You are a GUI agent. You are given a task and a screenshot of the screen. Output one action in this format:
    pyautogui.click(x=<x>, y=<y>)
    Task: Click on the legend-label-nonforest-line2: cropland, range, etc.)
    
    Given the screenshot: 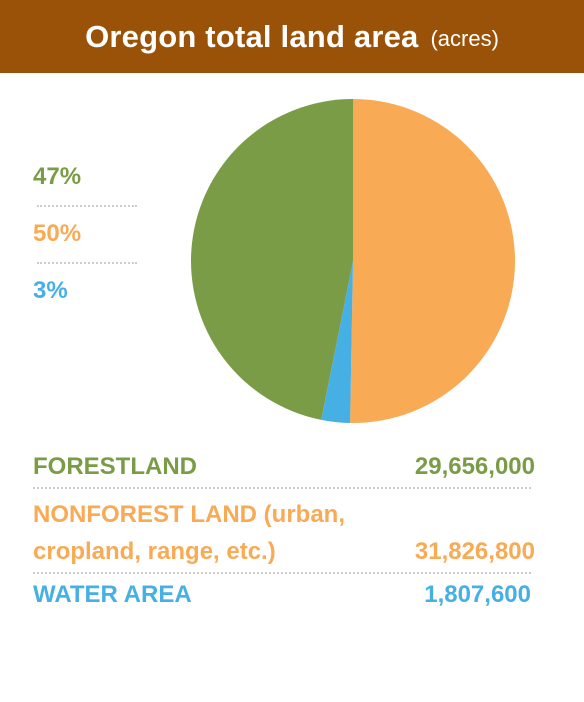 What is the action you would take?
    pyautogui.click(x=154, y=551)
    